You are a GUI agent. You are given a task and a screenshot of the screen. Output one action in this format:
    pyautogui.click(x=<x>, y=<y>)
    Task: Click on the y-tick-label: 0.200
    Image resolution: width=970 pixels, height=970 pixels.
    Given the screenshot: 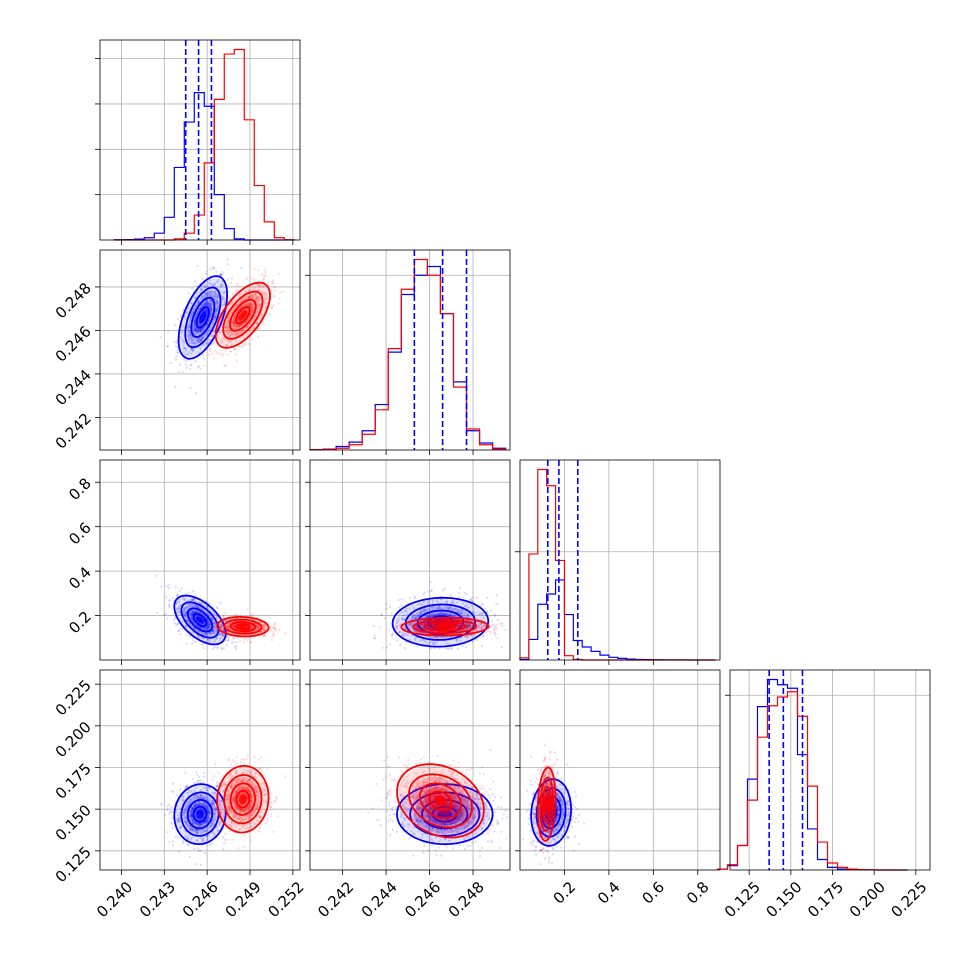 What is the action you would take?
    pyautogui.click(x=73, y=739)
    